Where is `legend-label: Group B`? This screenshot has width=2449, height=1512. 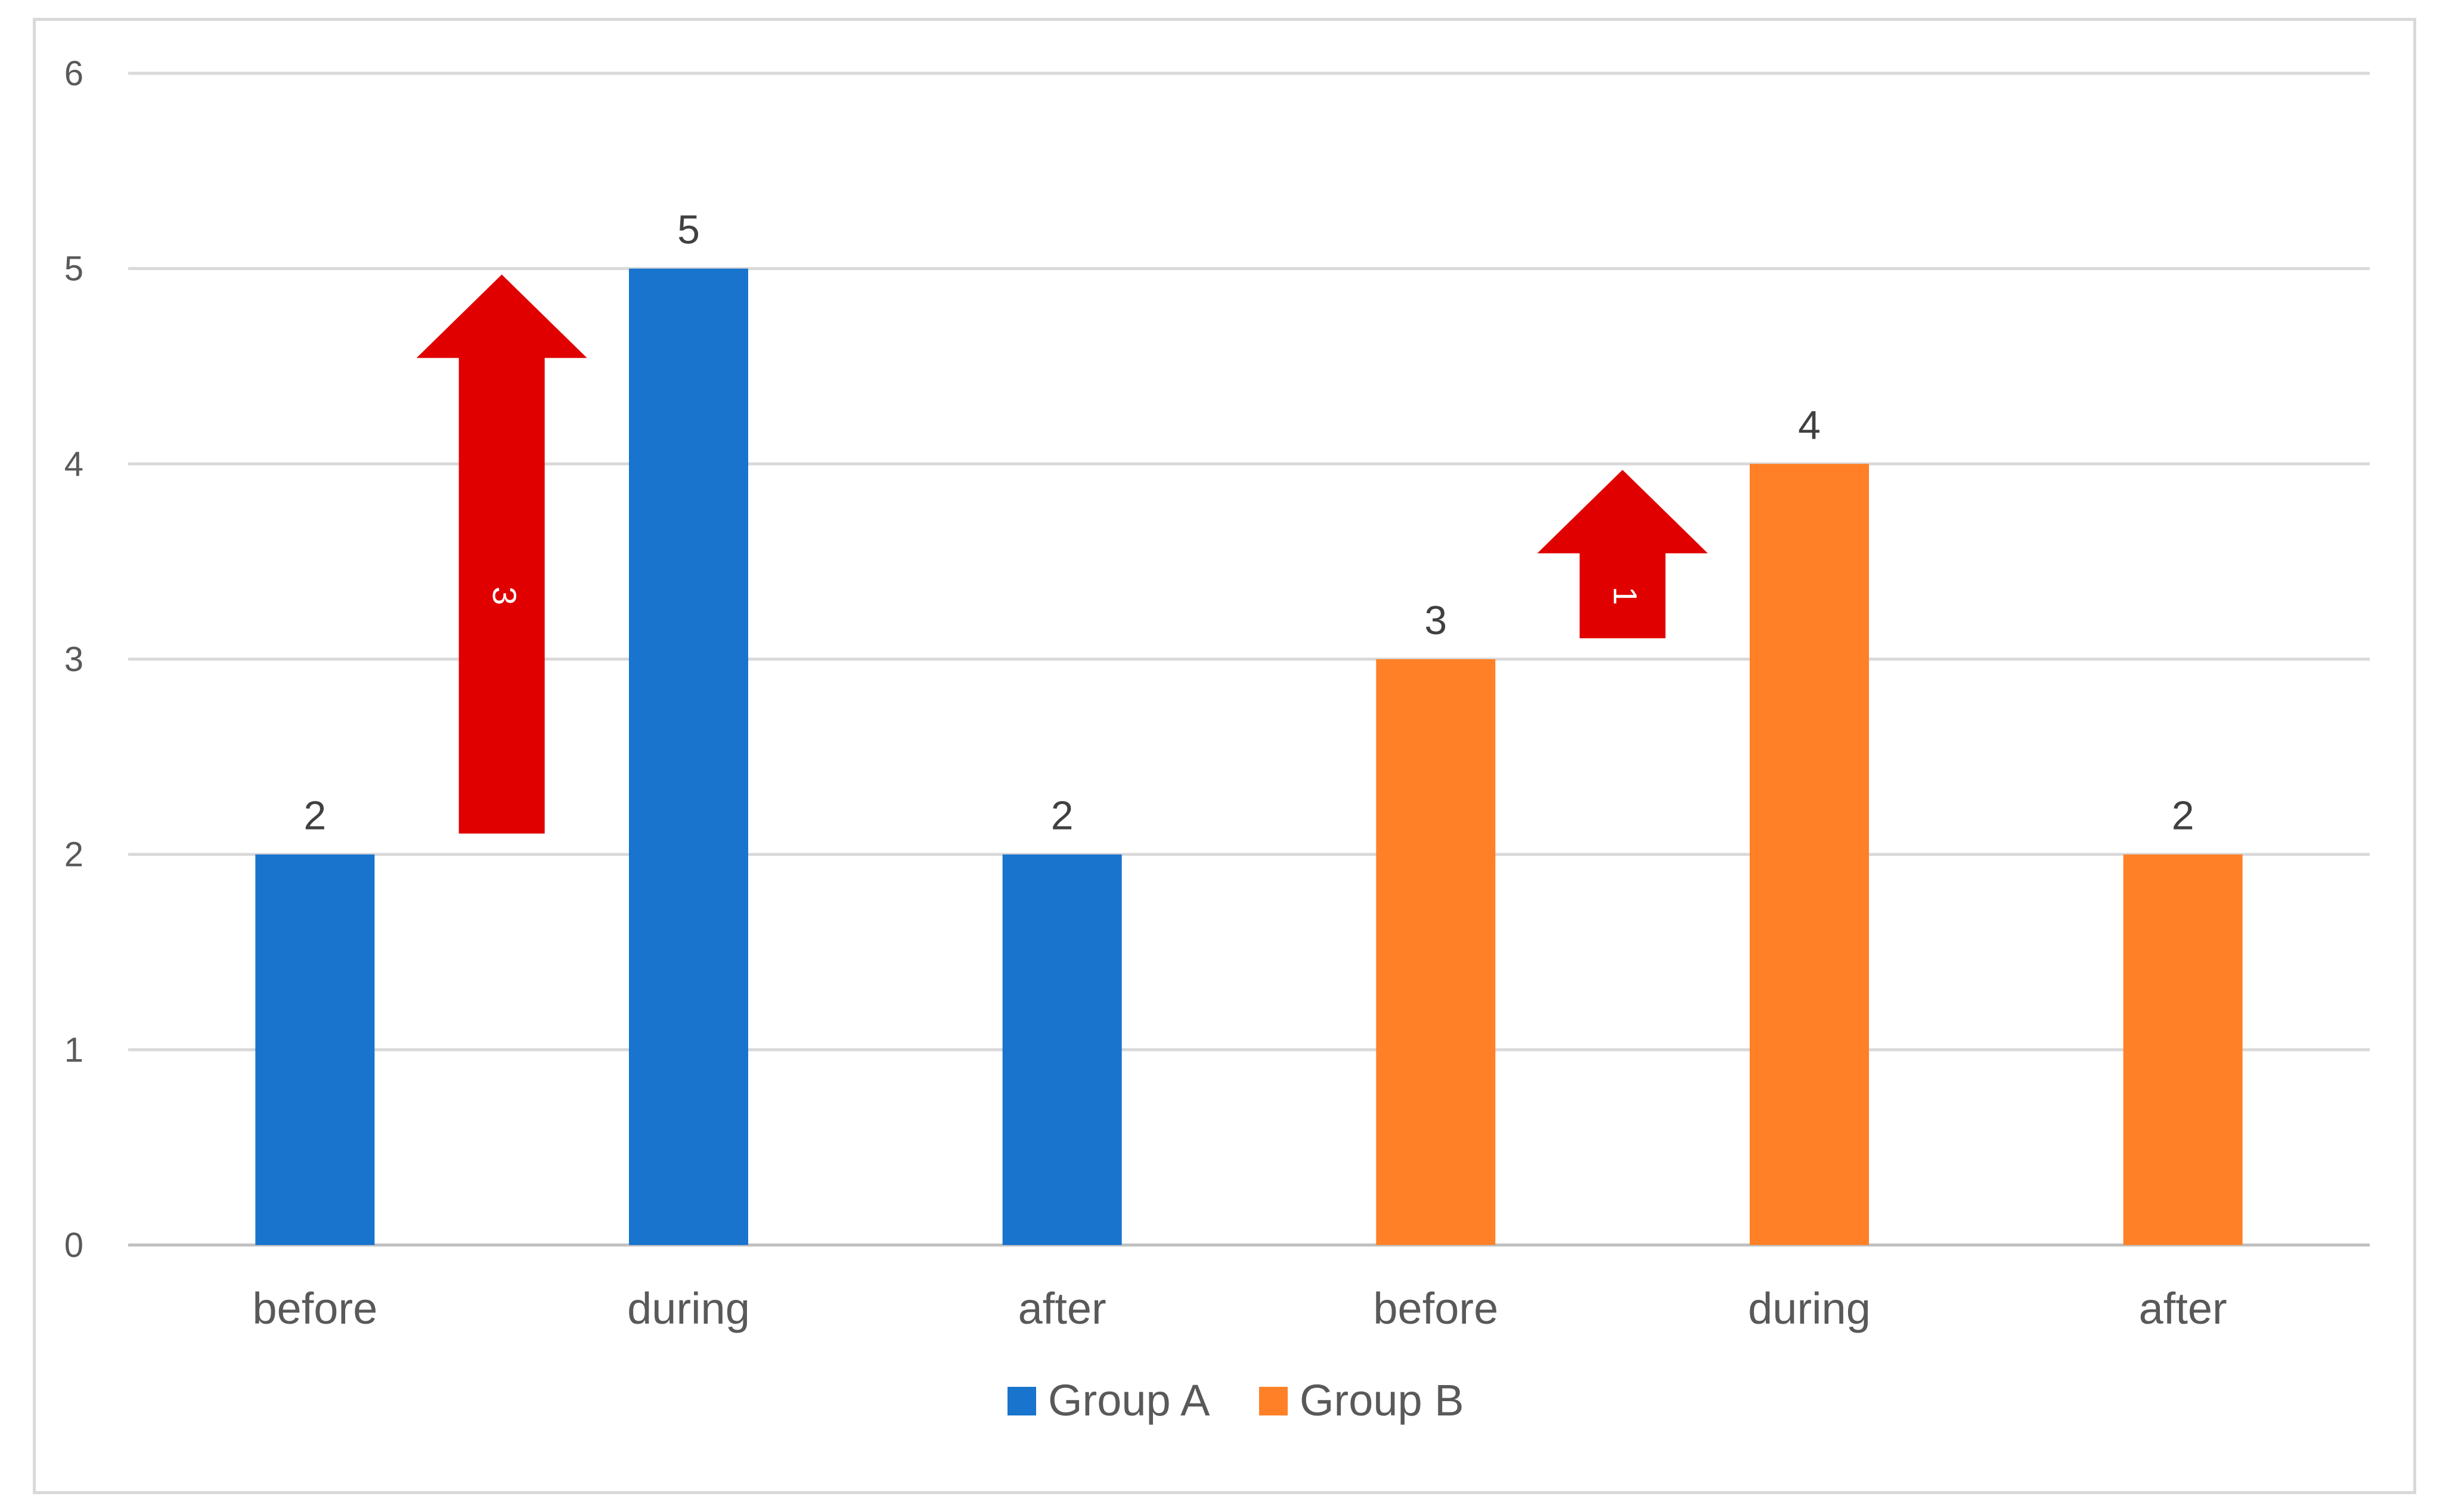
legend-label: Group B is located at coordinates (1382, 1400).